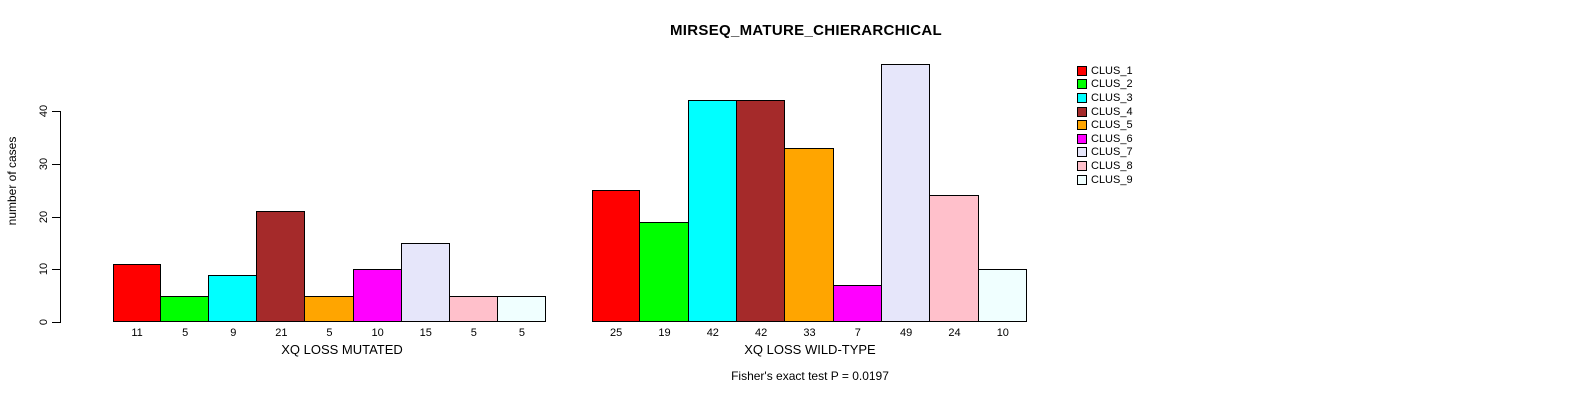 This screenshot has width=1590, height=400. Describe the element at coordinates (1112, 97) in the screenshot. I see `legend-label: CLUS_3` at that location.